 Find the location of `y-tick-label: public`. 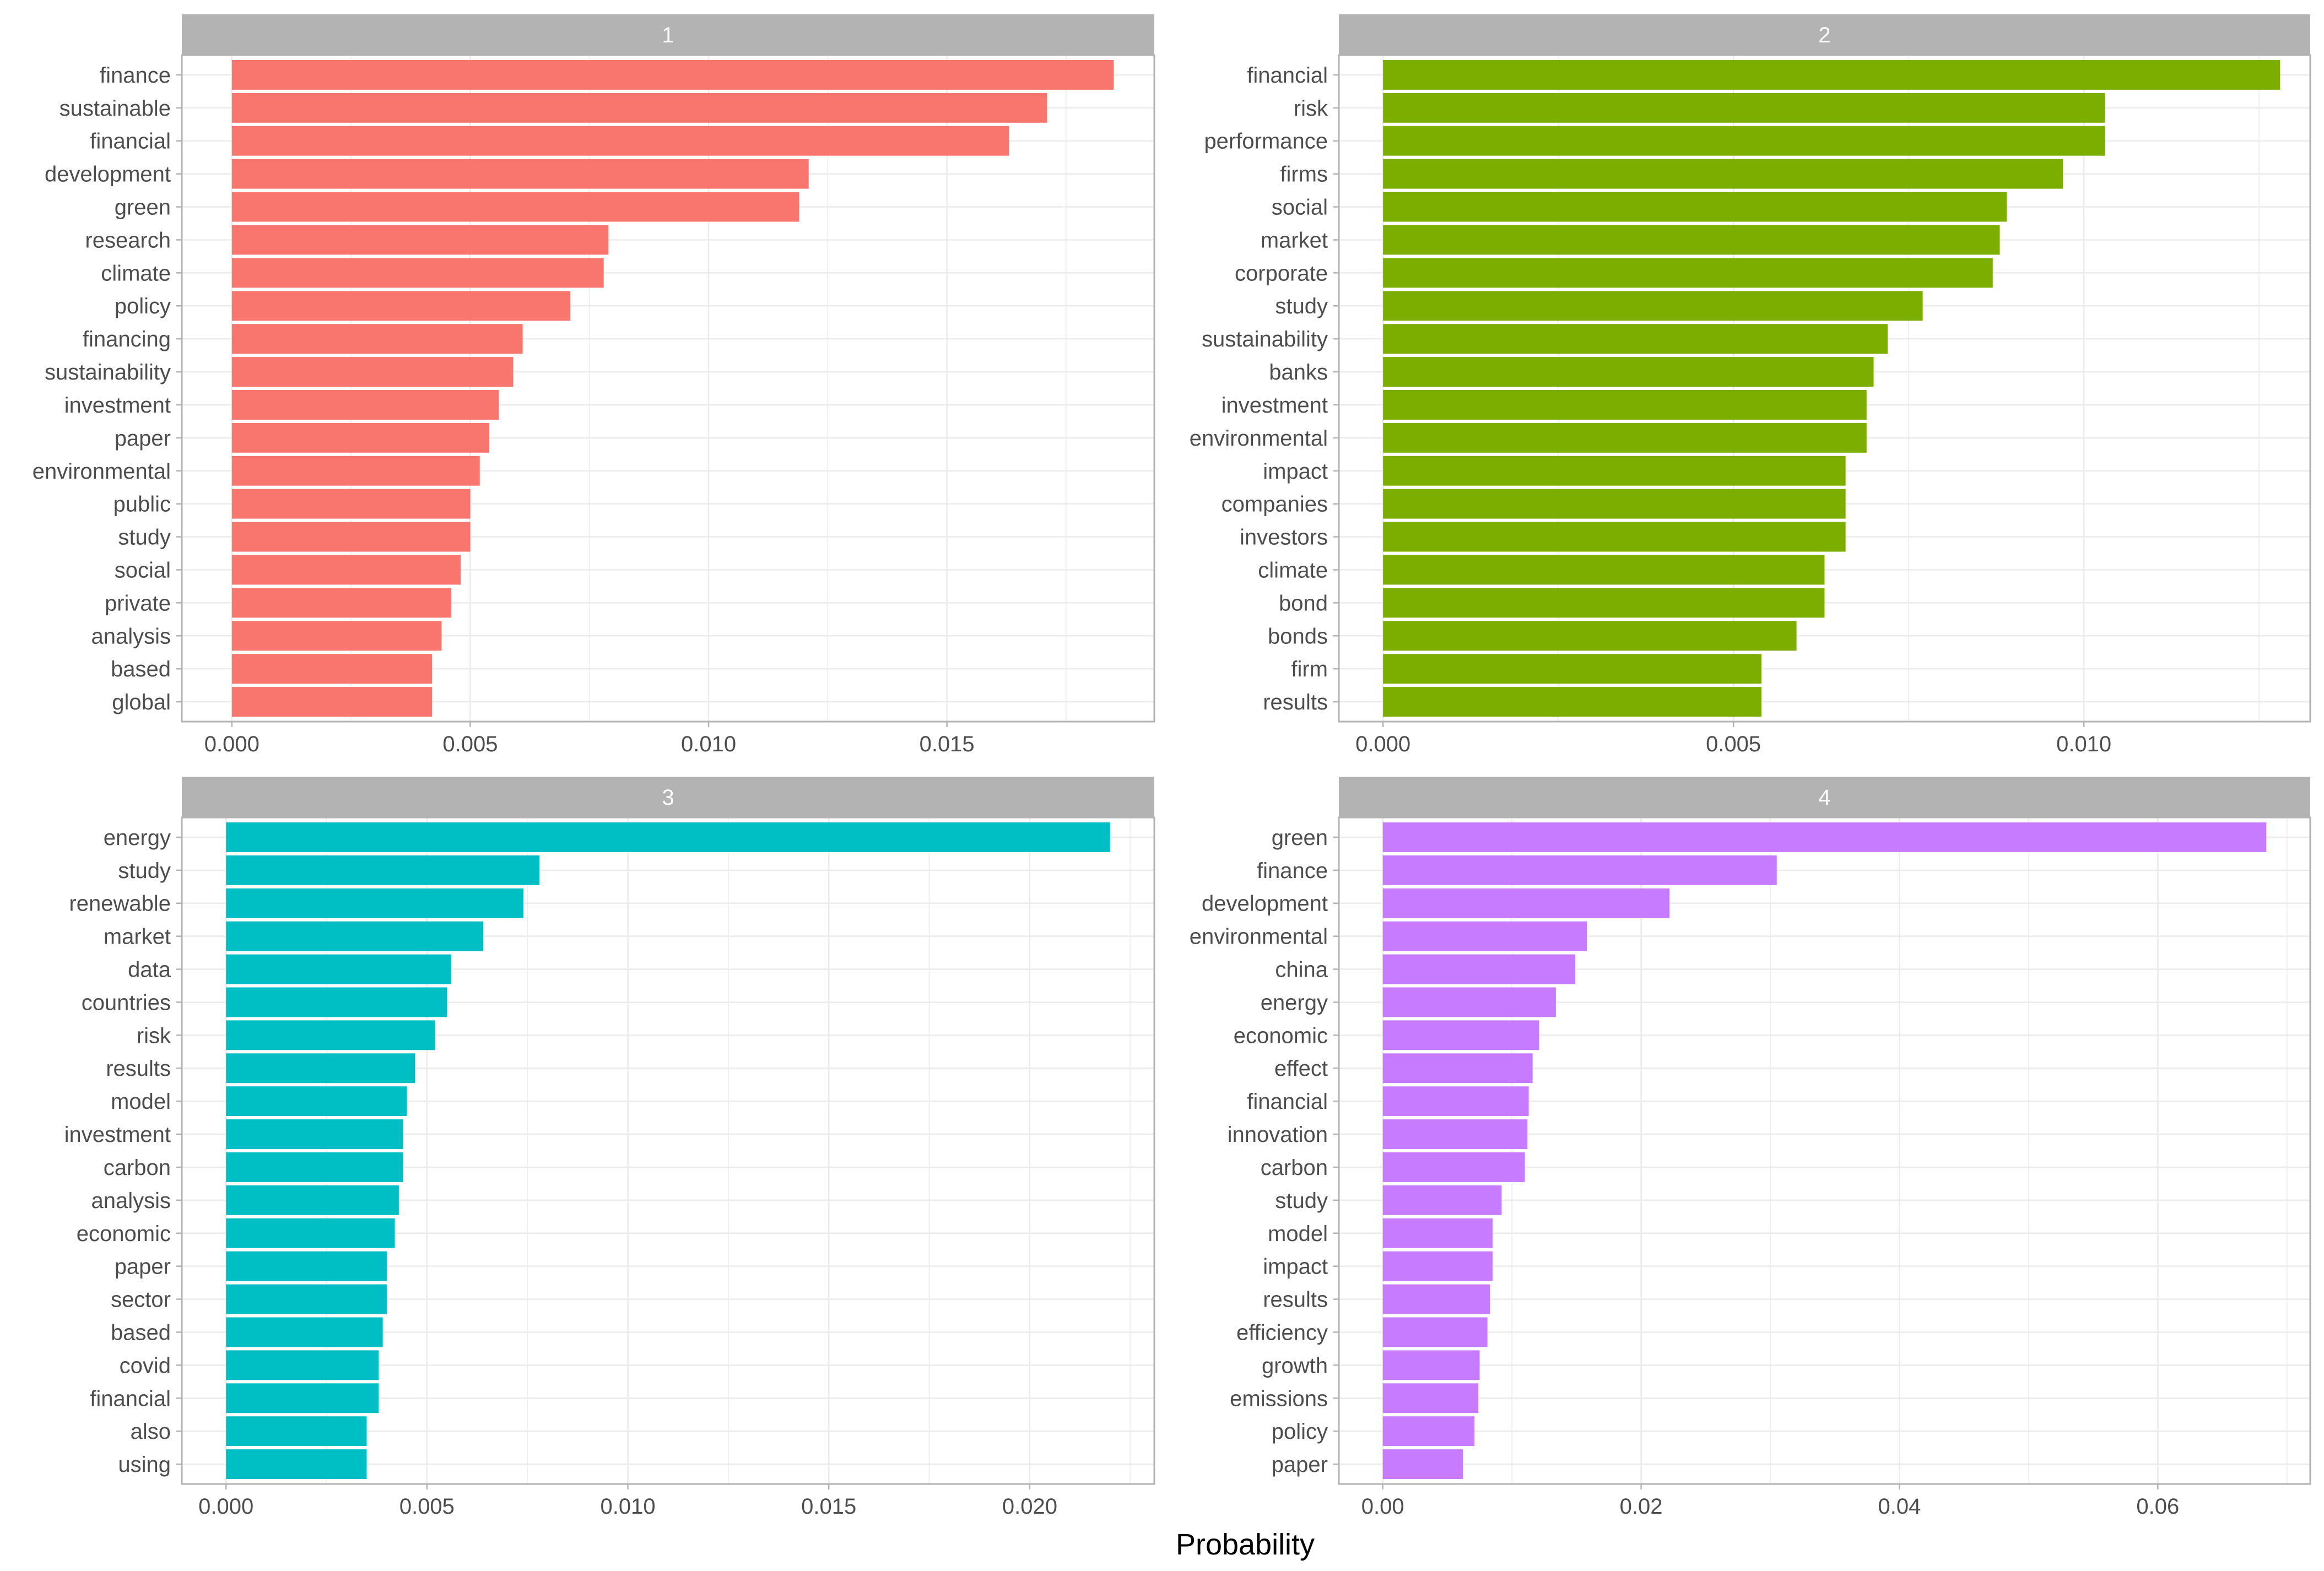

y-tick-label: public is located at coordinates (142, 504).